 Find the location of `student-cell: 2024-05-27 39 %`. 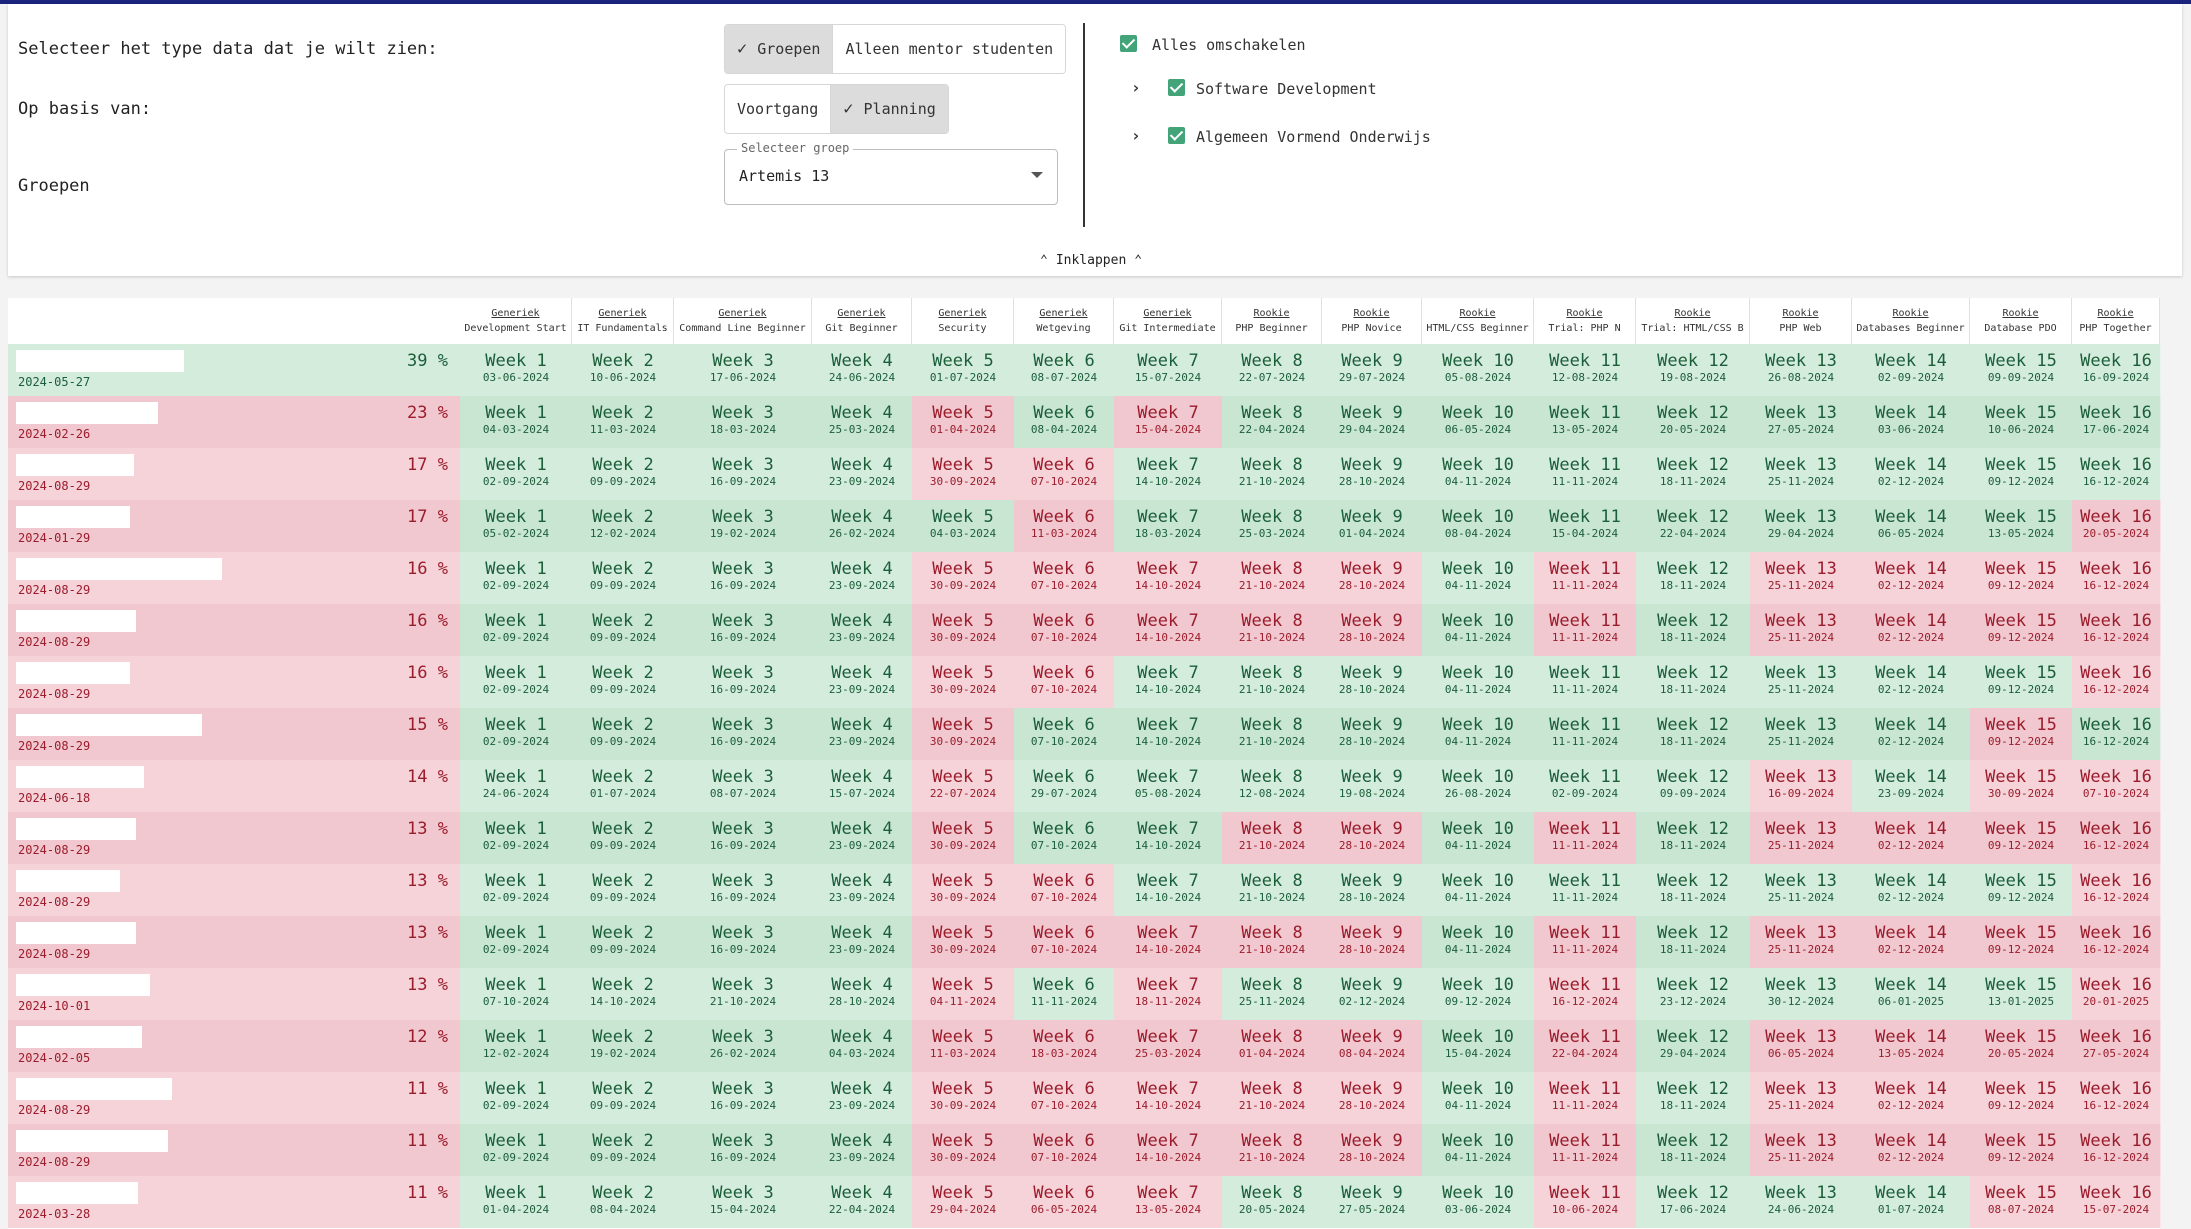

student-cell: 2024-05-27 39 % is located at coordinates (234, 370).